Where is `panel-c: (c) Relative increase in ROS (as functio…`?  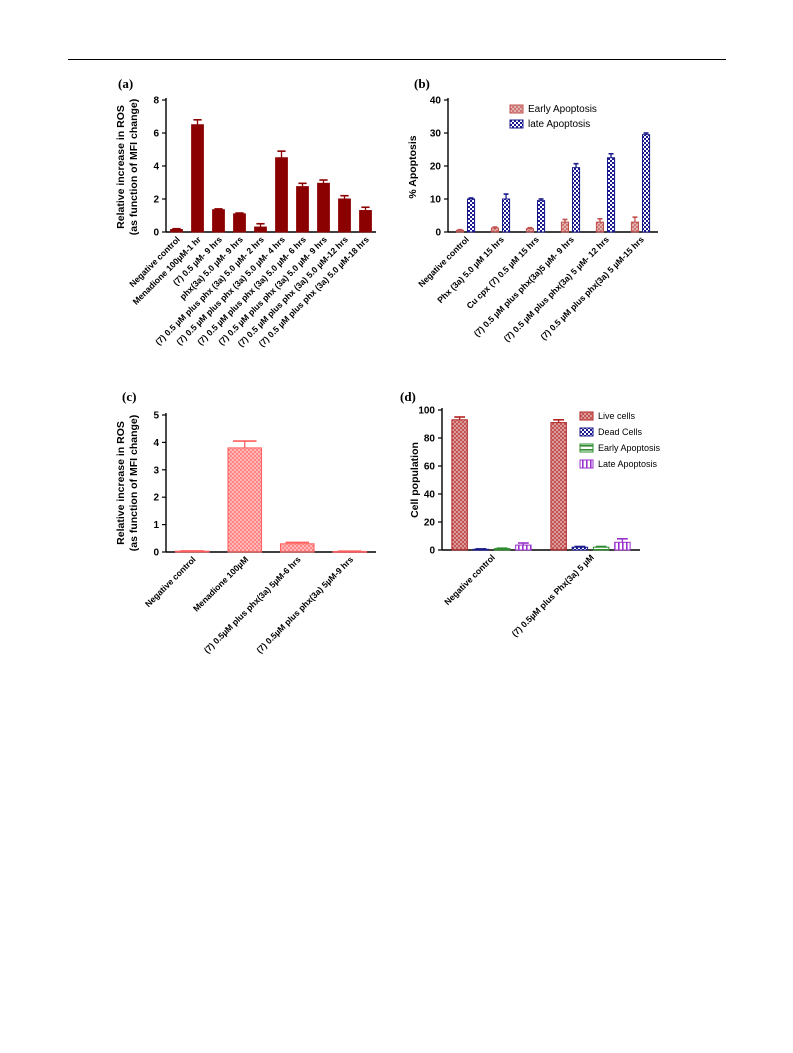 panel-c: (c) Relative increase in ROS (as functio… is located at coordinates (250, 555).